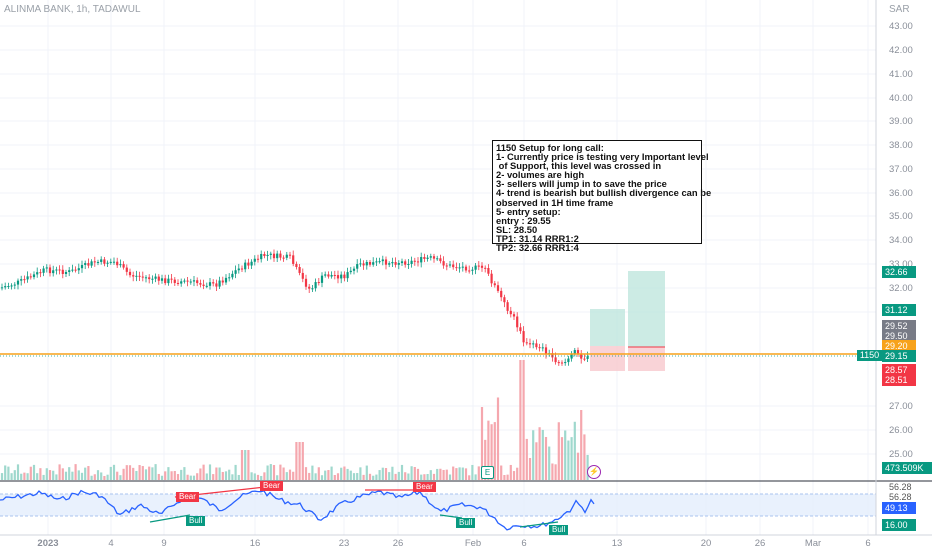 The width and height of the screenshot is (932, 550). I want to click on time-tick-label: 16, so click(255, 543).